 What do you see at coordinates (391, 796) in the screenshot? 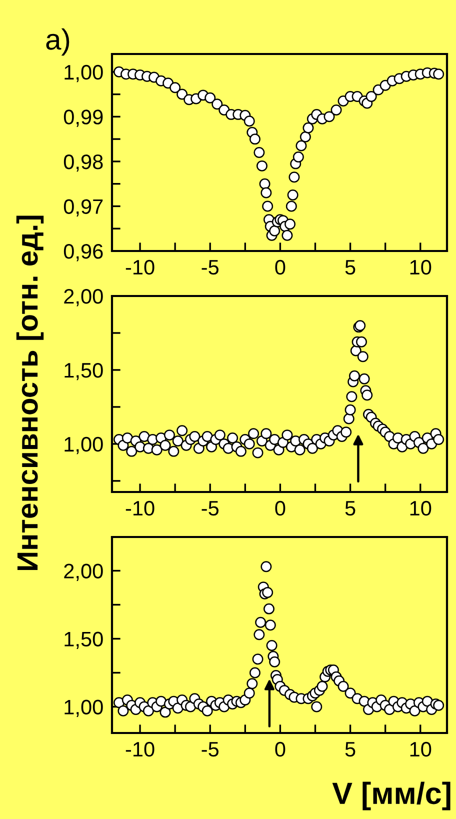
I see `x-axis-title: V [мм/с]` at bounding box center [391, 796].